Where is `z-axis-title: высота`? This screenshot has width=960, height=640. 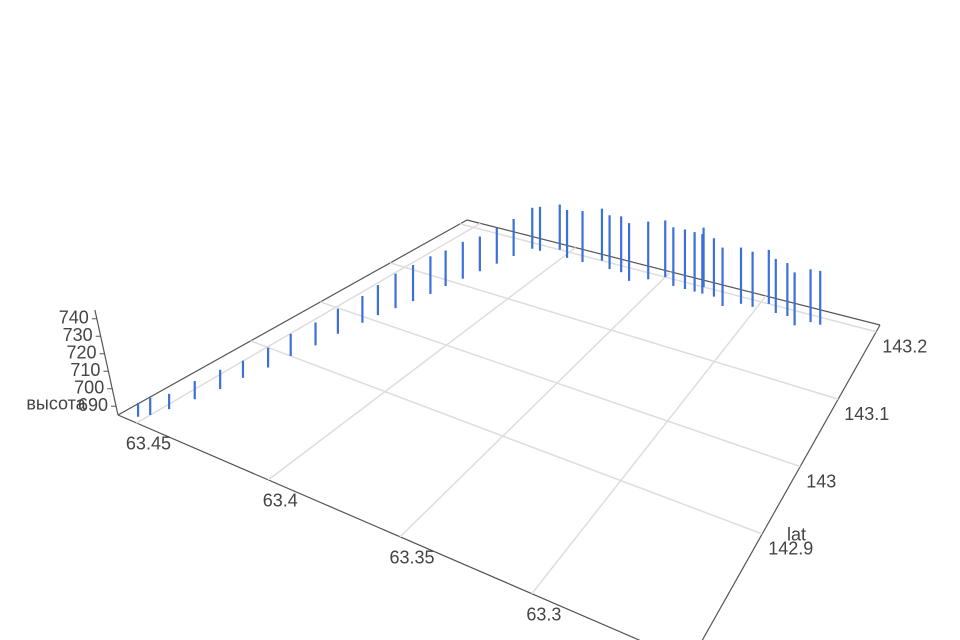
z-axis-title: высота is located at coordinates (56, 403).